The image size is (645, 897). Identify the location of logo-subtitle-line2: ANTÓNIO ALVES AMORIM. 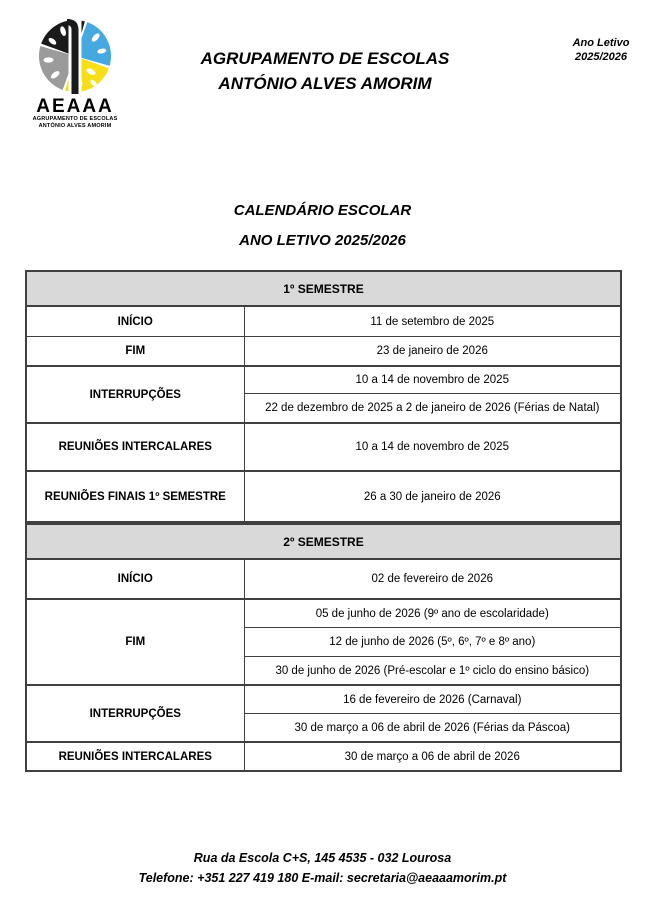
(75, 126).